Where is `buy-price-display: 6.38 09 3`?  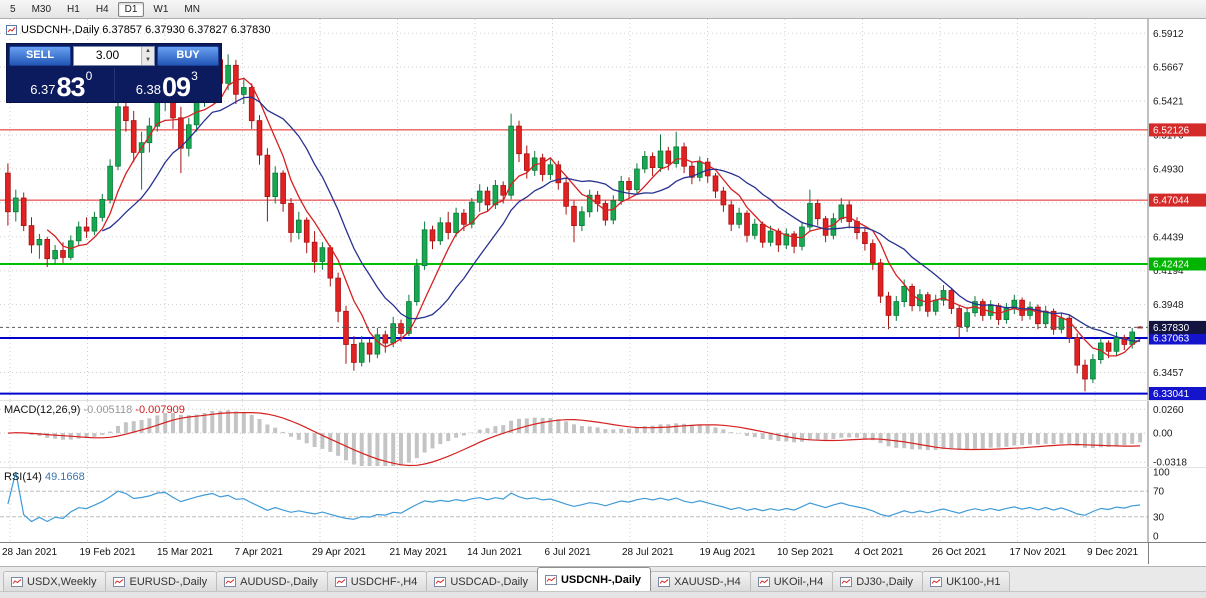
buy-price-display: 6.38 09 3 is located at coordinates (167, 85).